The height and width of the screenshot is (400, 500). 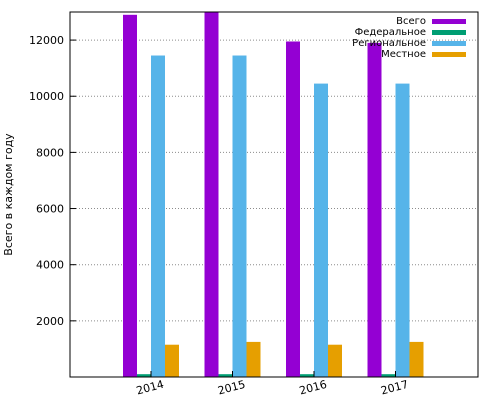 I want to click on legend-label: Федеральное, so click(x=390, y=32).